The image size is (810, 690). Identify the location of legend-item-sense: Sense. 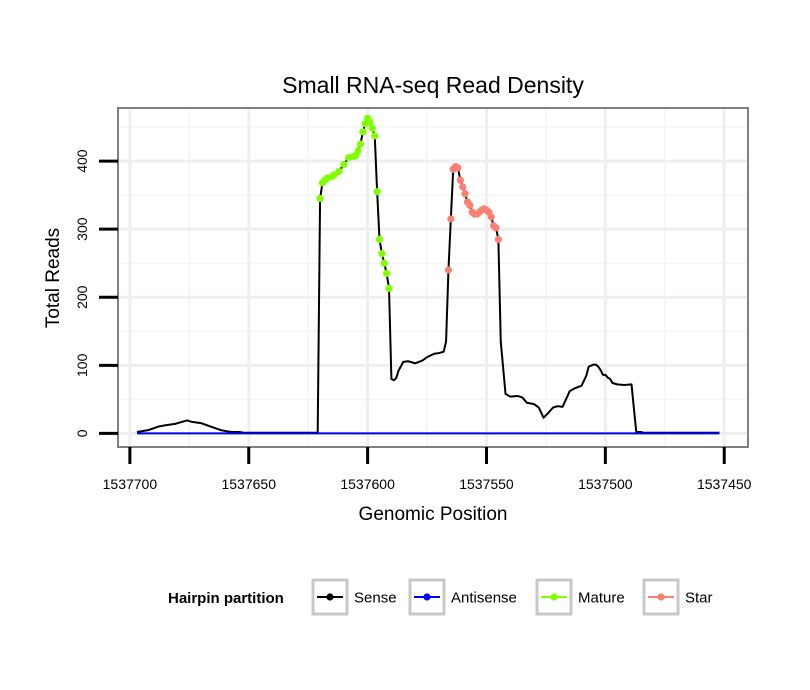
(354, 597).